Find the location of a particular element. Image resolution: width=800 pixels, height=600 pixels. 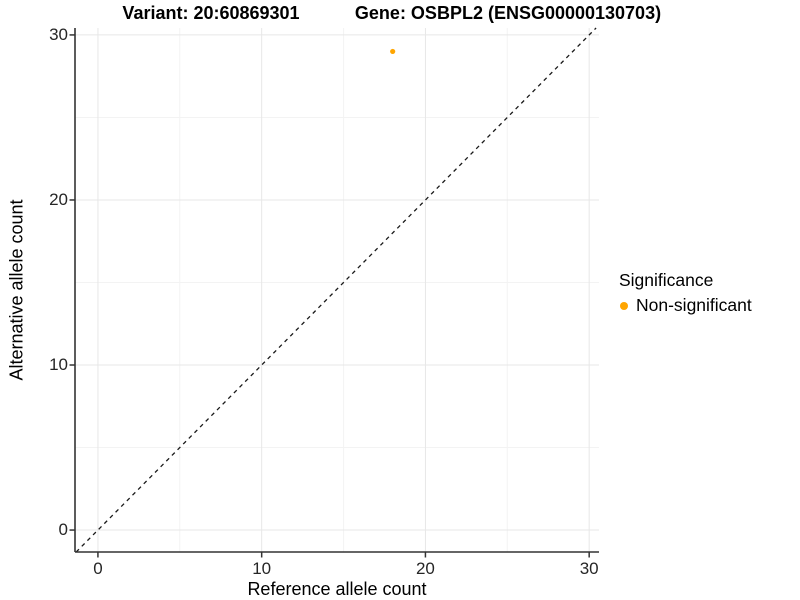

x-tick-label: 0 is located at coordinates (98, 568).